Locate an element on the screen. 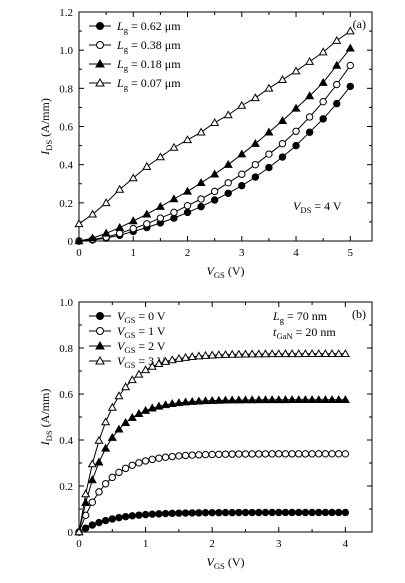  y-tick-label: 0.4 is located at coordinates (66, 166).